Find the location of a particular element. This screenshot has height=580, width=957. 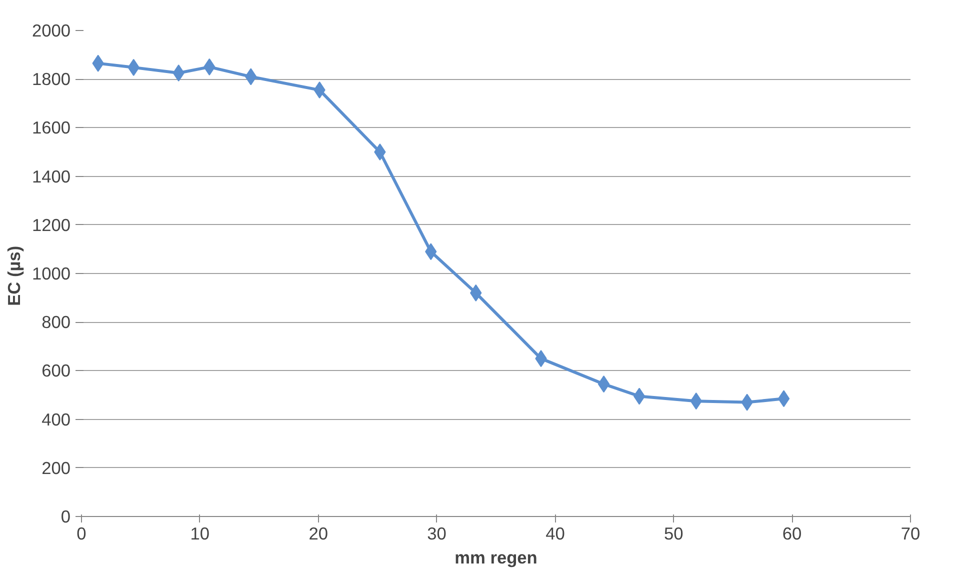

y-tick-label: 2000 is located at coordinates (51, 30).